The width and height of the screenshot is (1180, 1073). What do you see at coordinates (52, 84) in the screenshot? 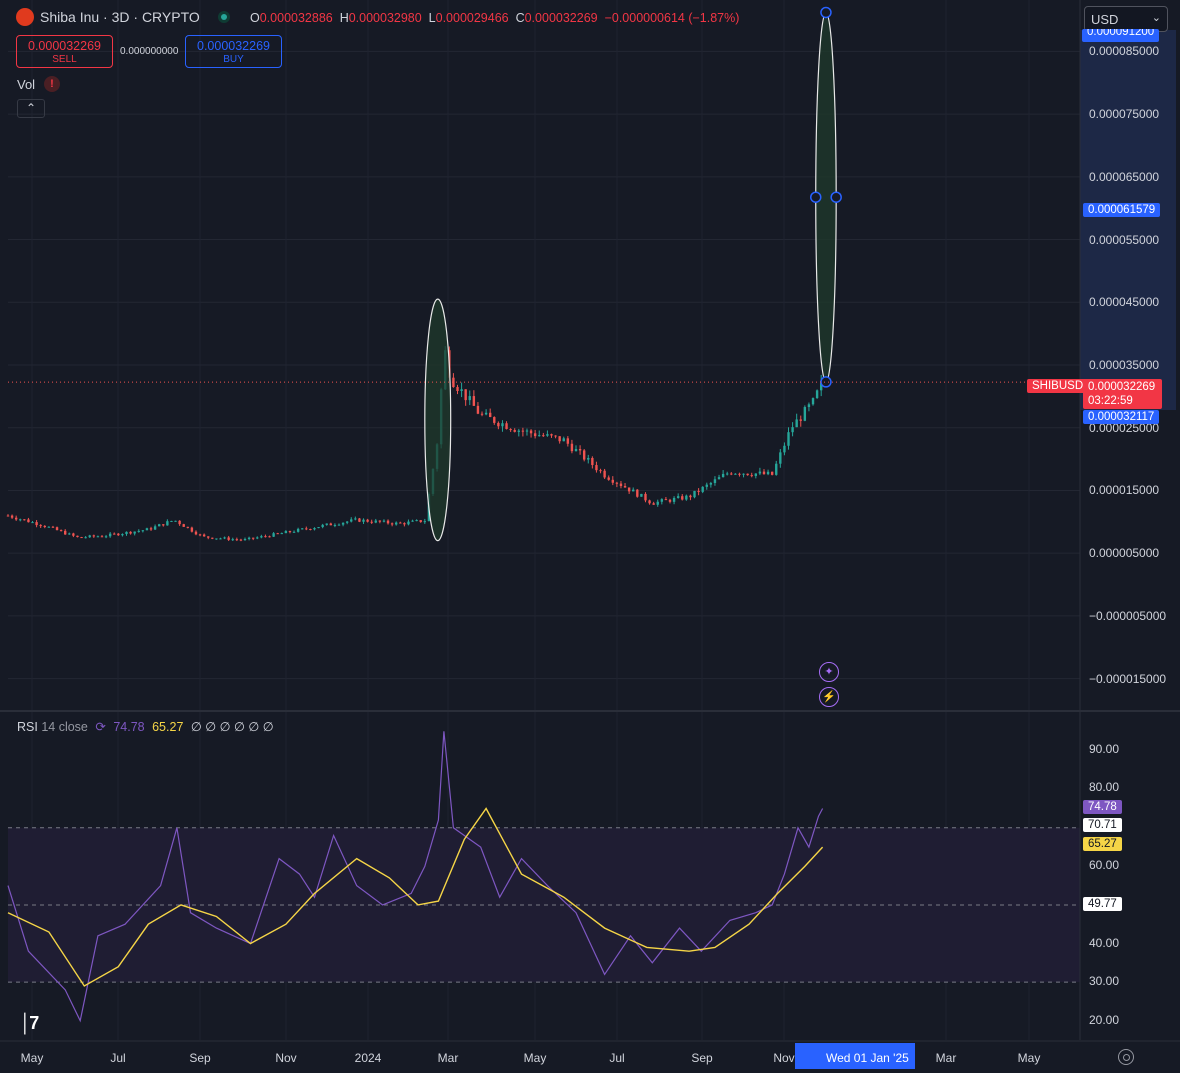
I see `volume-warning-icon: !` at bounding box center [52, 84].